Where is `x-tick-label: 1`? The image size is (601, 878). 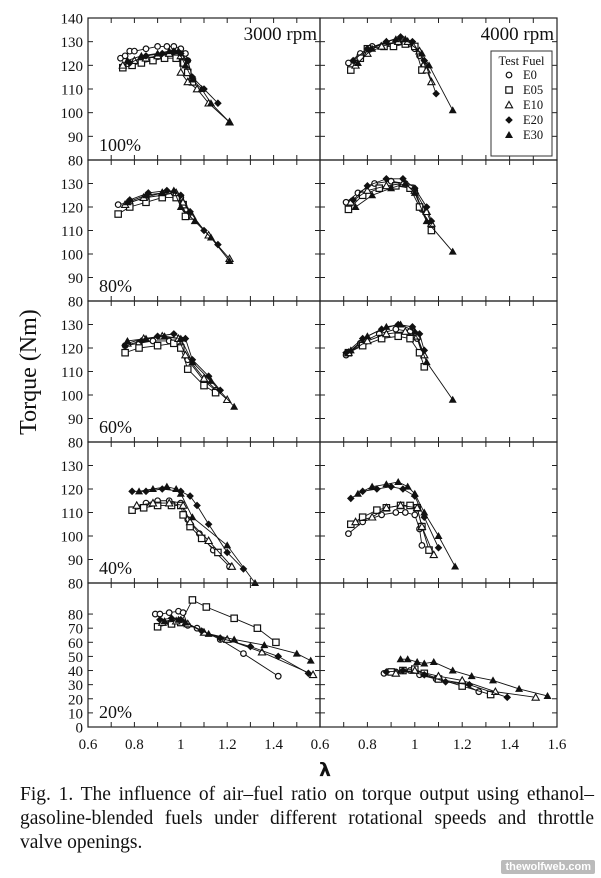
x-tick-label: 1 is located at coordinates (415, 745).